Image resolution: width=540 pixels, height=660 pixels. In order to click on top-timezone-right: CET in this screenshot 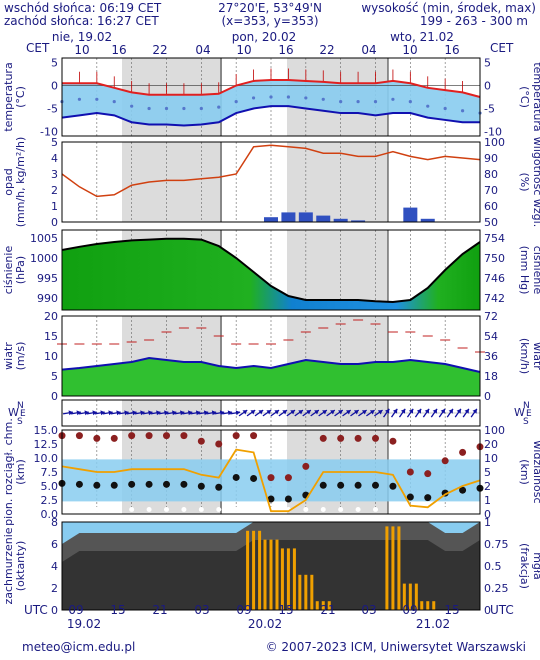, I will do `click(502, 48)`.